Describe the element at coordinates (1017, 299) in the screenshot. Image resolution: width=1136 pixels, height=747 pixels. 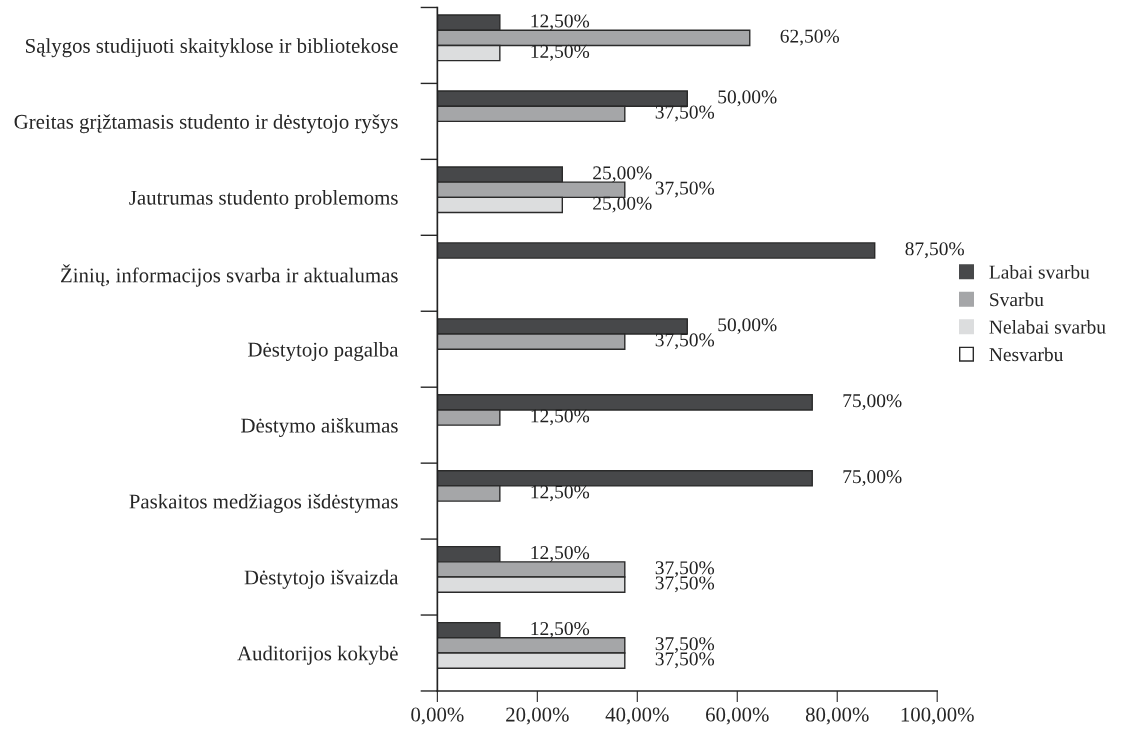
I see `legend-label: Svarbu` at that location.